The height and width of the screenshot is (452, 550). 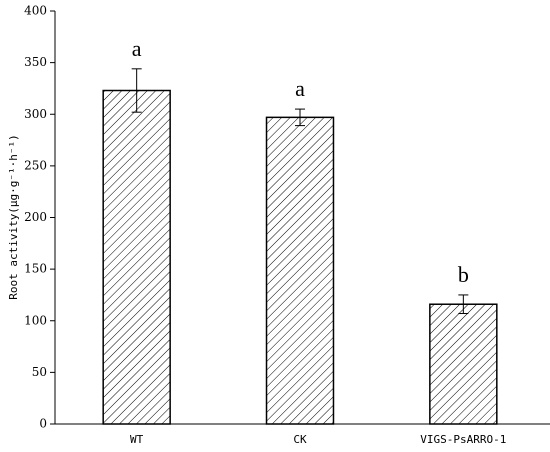 What do you see at coordinates (463, 274) in the screenshot?
I see `significance-letter: b` at bounding box center [463, 274].